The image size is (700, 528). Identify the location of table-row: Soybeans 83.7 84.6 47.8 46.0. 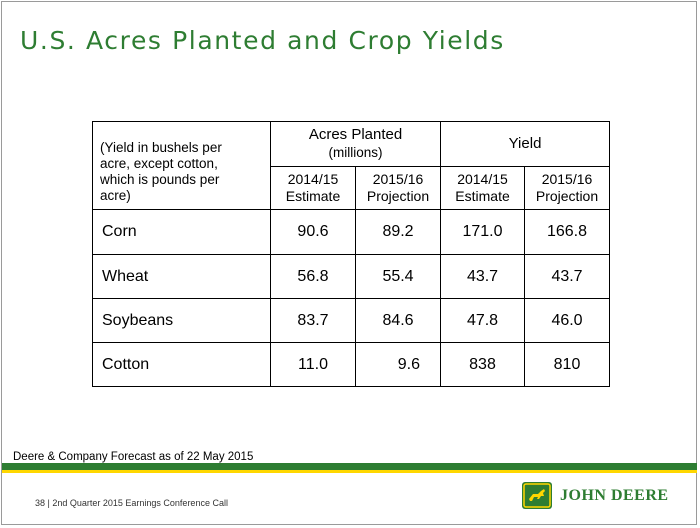
(351, 320).